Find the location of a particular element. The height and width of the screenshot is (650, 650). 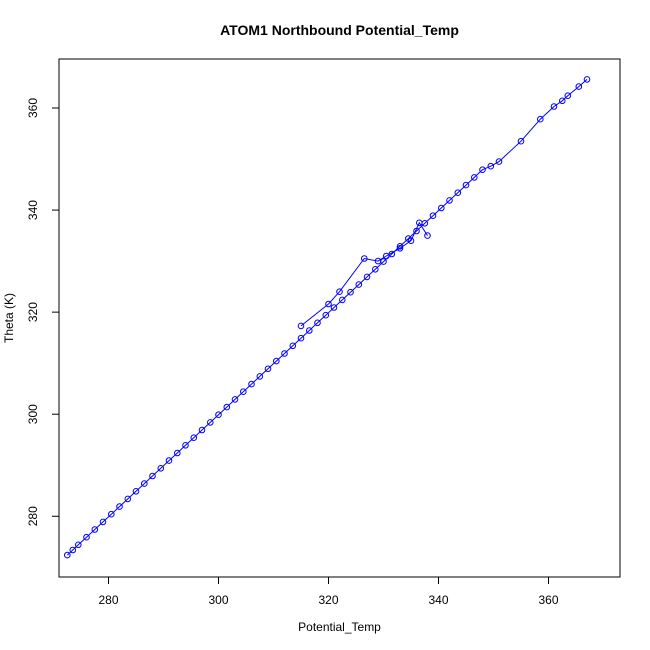

y-tick-label: 280 is located at coordinates (33, 516).